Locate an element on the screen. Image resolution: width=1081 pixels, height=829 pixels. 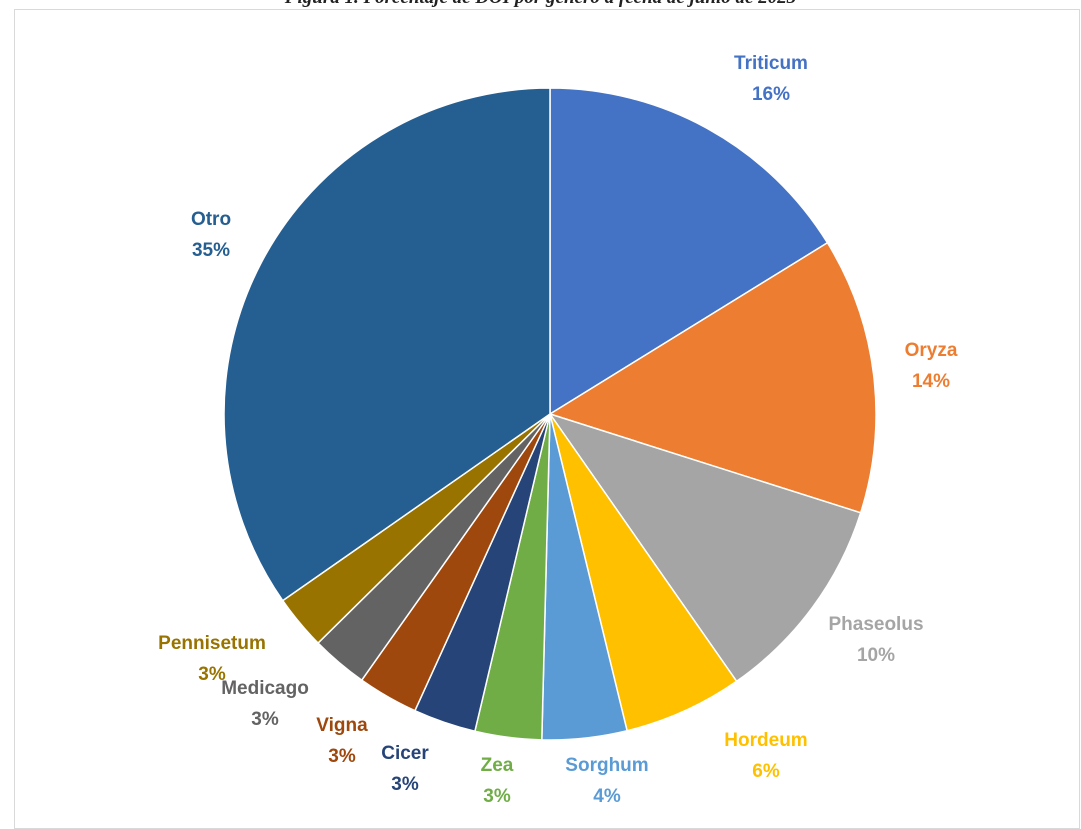
slice-name: Otro is located at coordinates (211, 219).